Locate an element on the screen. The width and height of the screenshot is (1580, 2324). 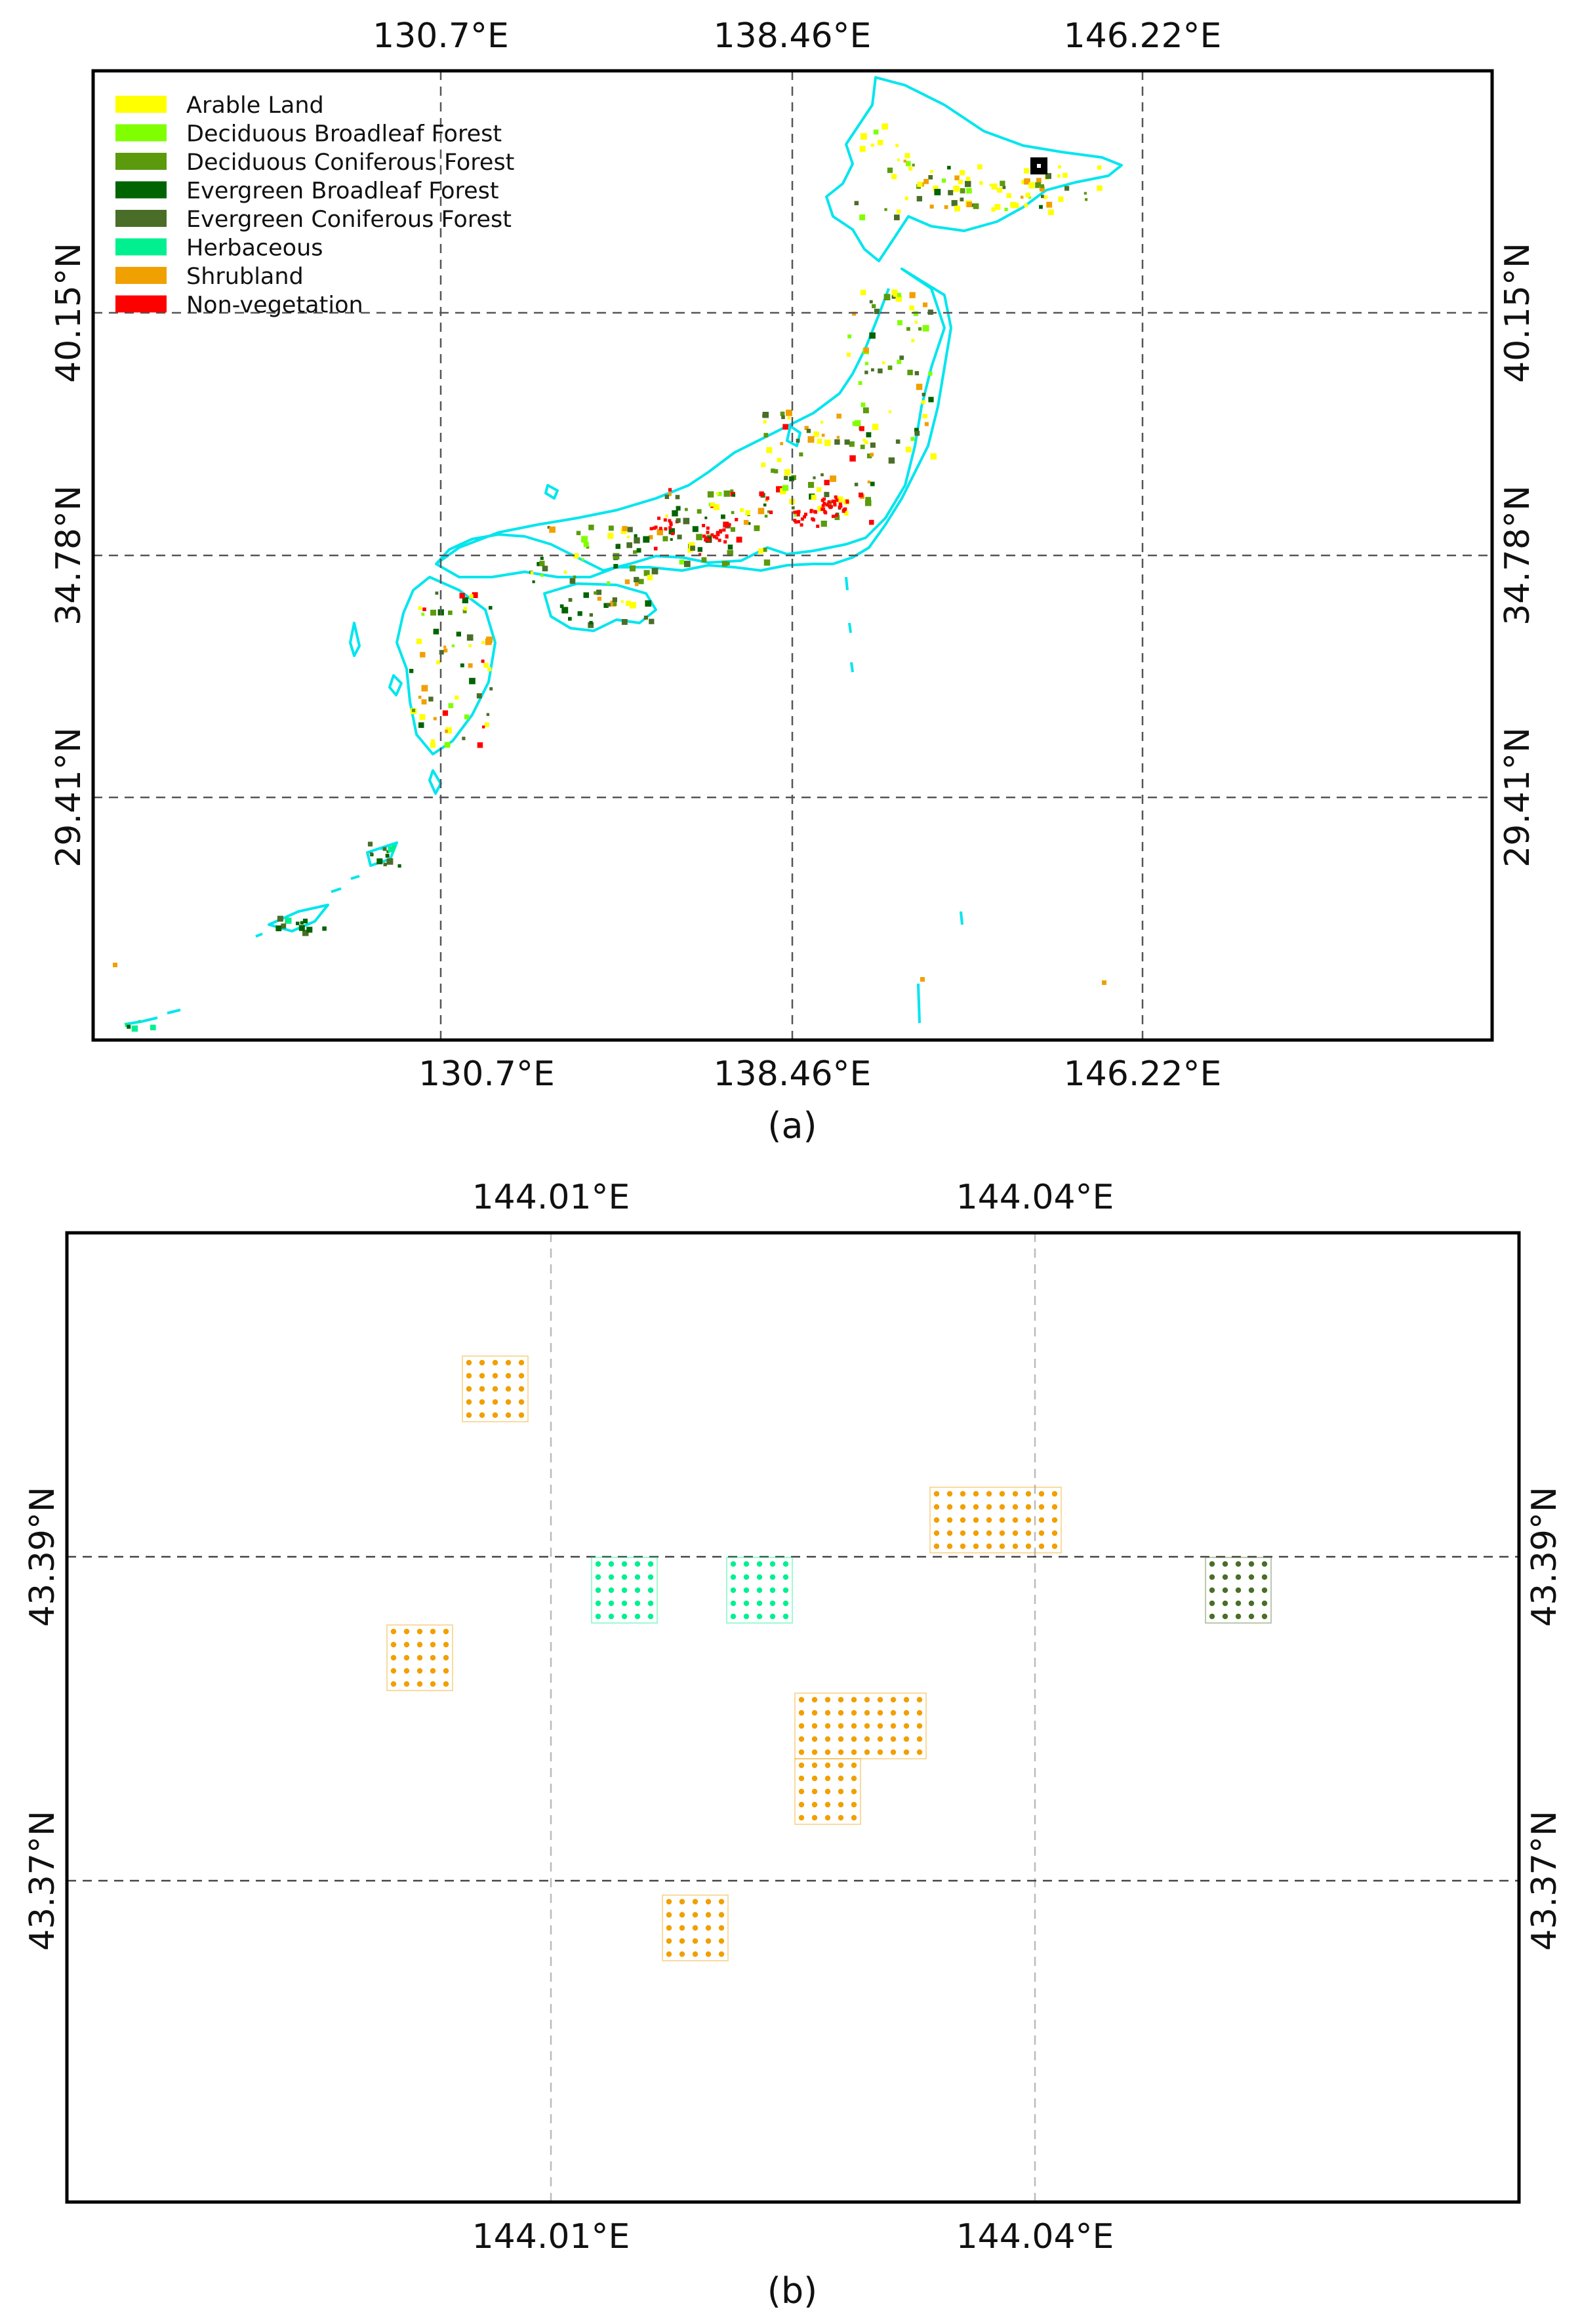
coastline-honshu-west is located at coordinates (798, 380).